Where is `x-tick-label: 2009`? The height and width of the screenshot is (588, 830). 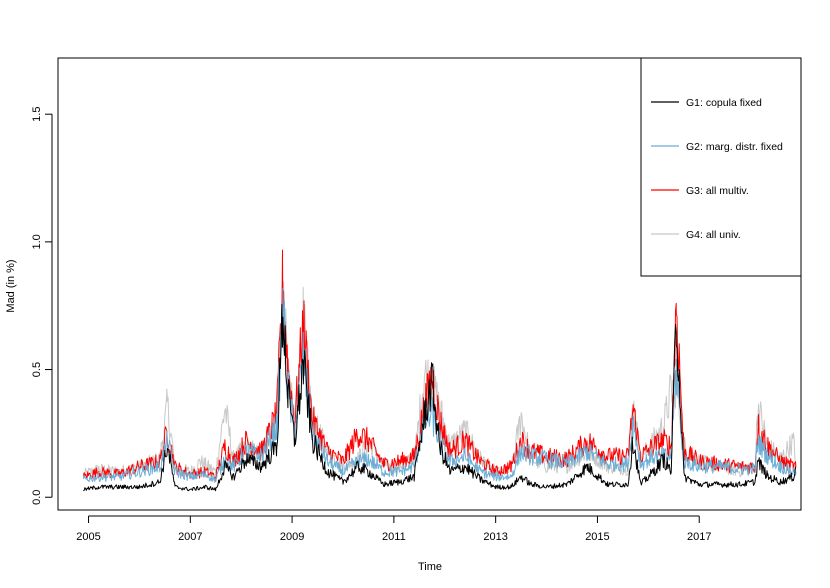 x-tick-label: 2009 is located at coordinates (292, 537).